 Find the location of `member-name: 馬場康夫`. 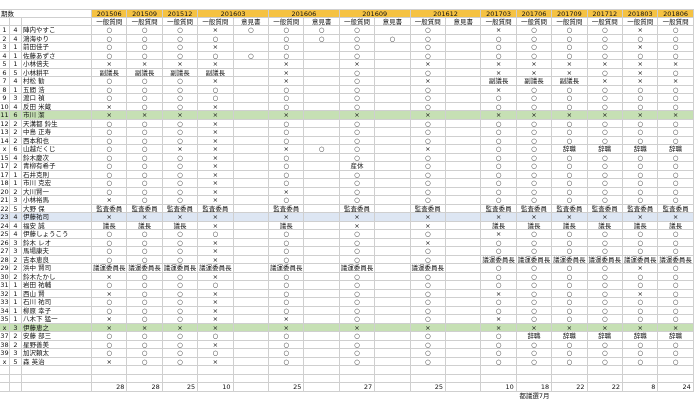

member-name: 馬場康夫 is located at coordinates (57, 251).